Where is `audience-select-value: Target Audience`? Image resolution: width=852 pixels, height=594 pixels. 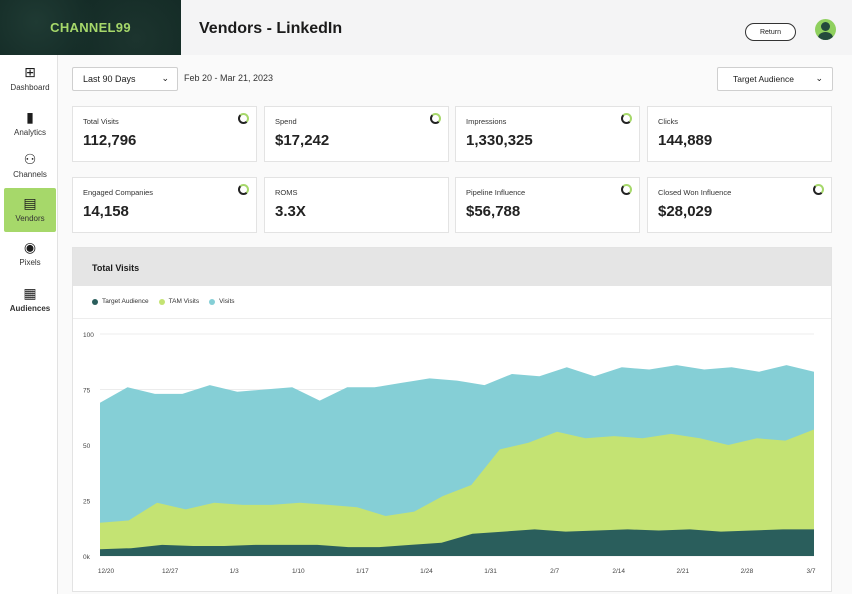 audience-select-value: Target Audience is located at coordinates (763, 79).